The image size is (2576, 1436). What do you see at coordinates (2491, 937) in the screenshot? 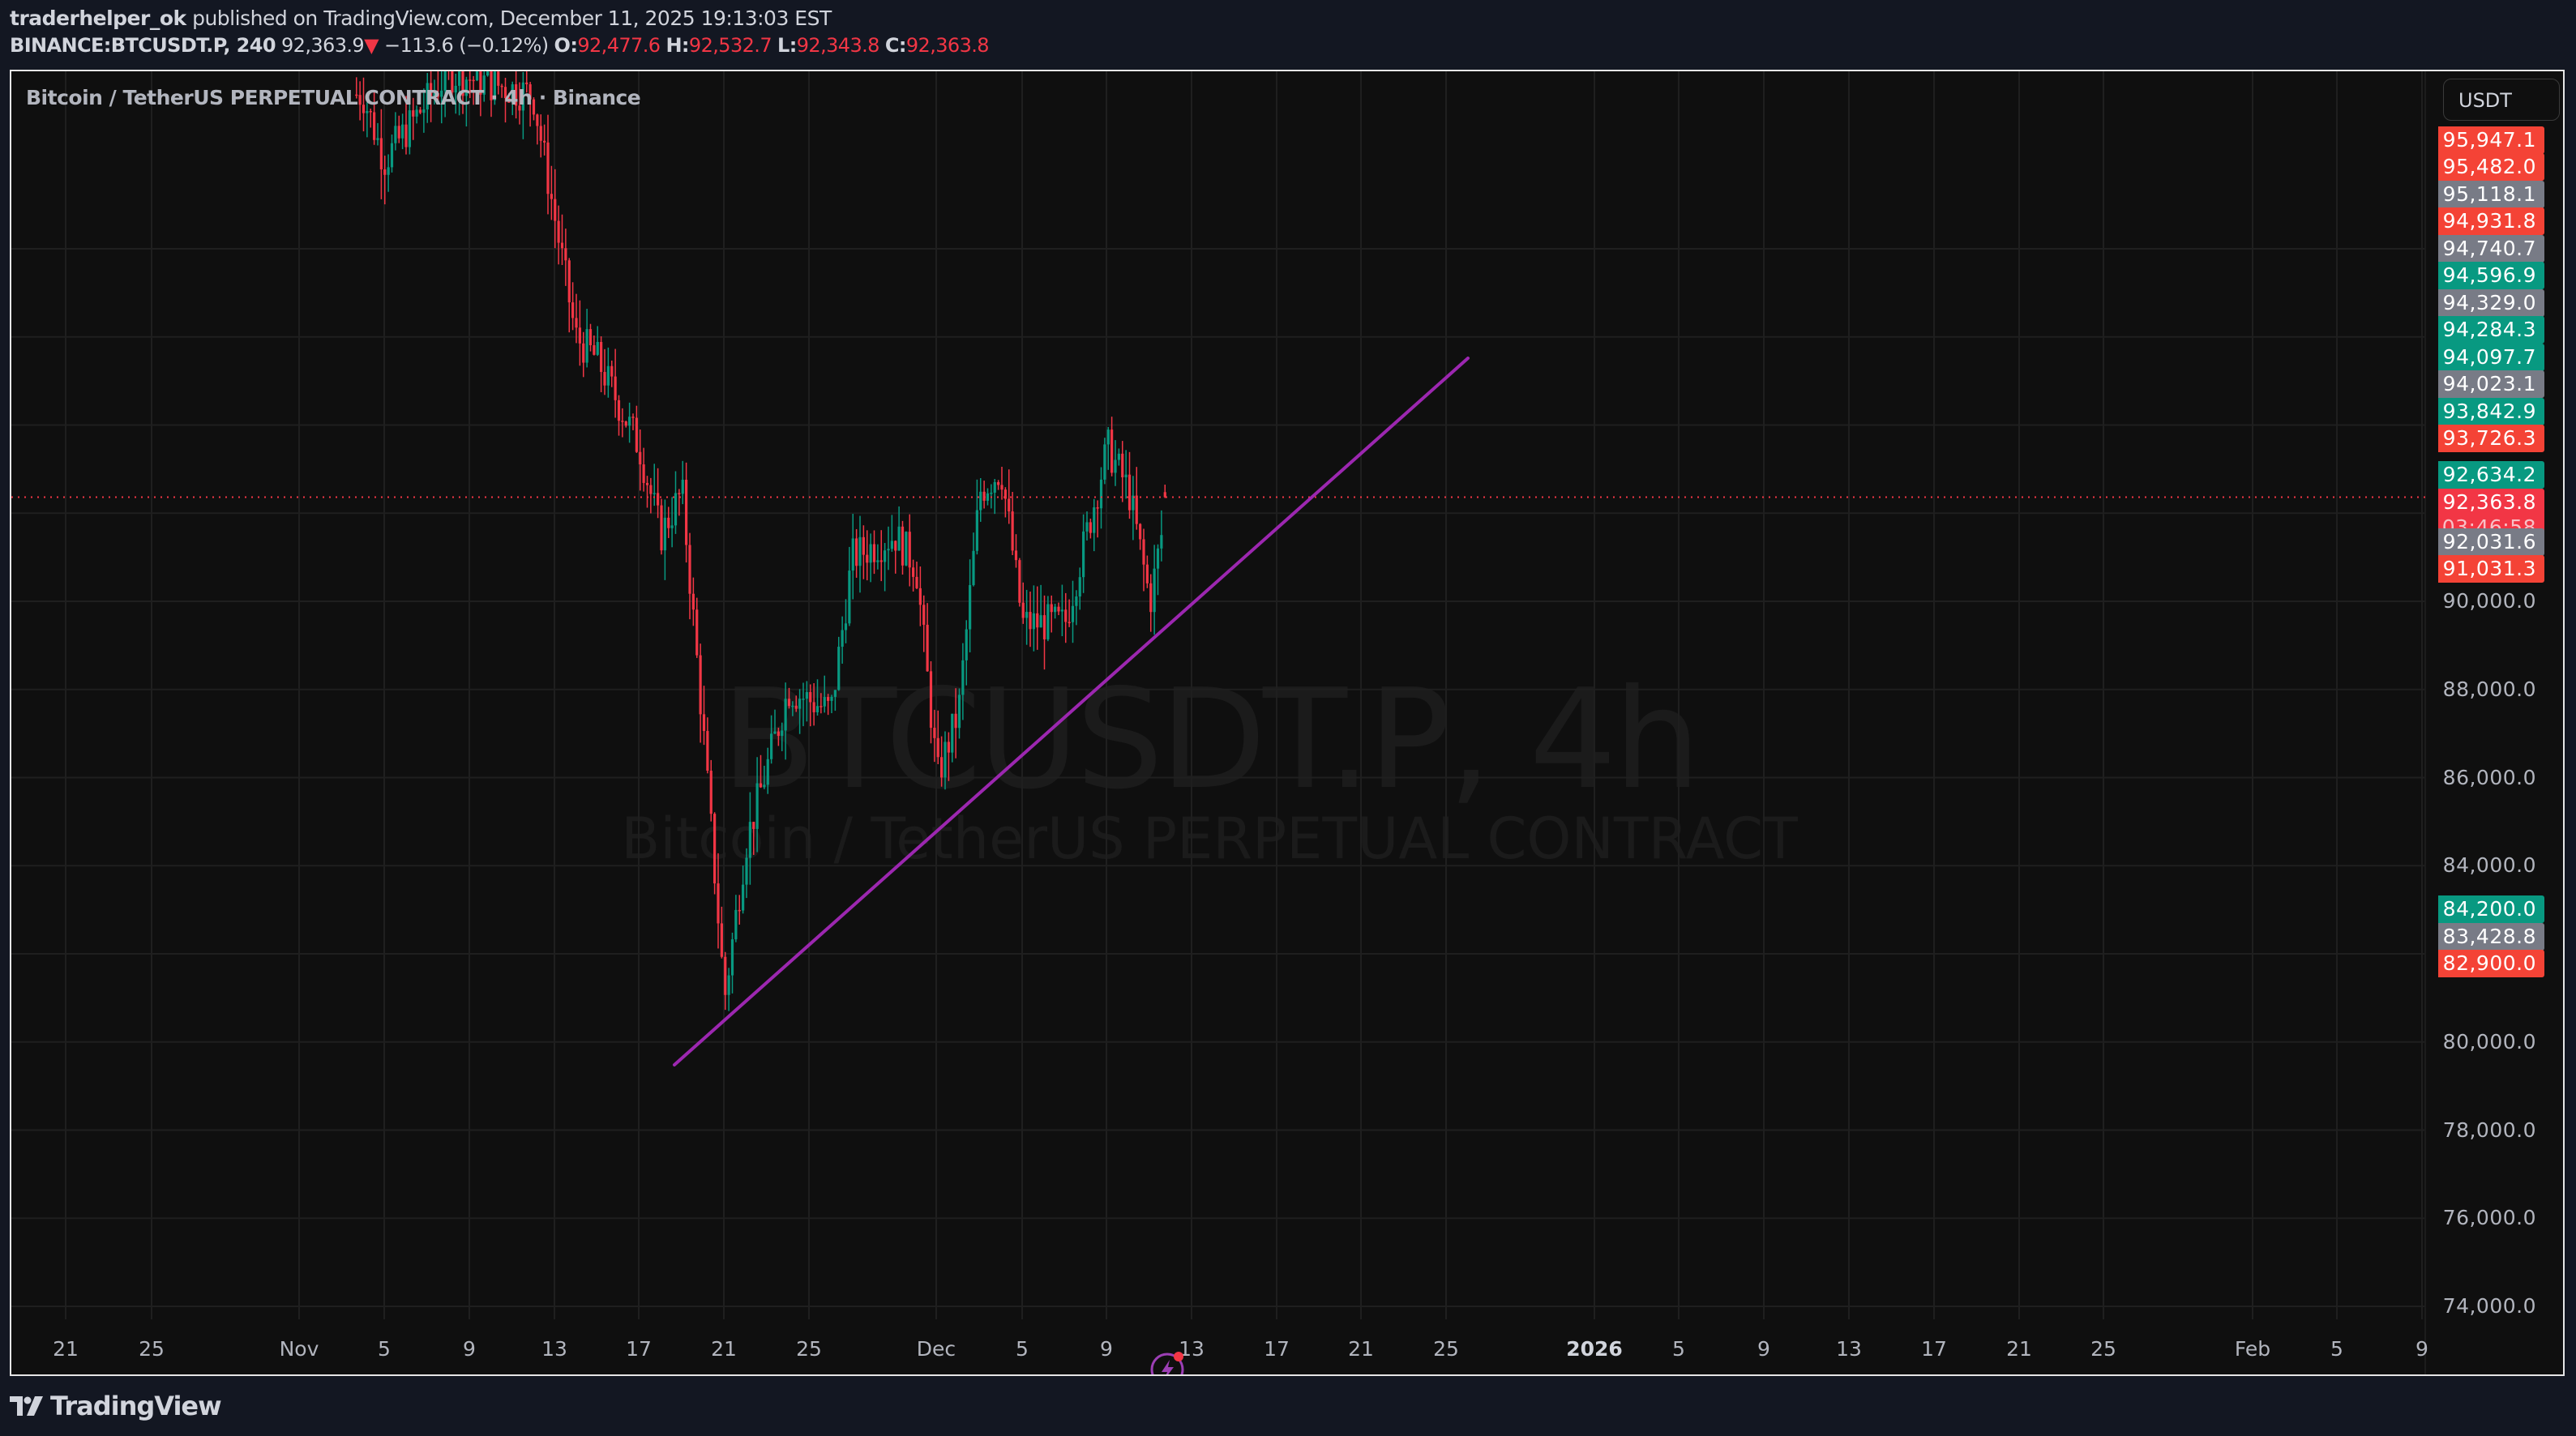
I see `price-label: 83,428.8` at bounding box center [2491, 937].